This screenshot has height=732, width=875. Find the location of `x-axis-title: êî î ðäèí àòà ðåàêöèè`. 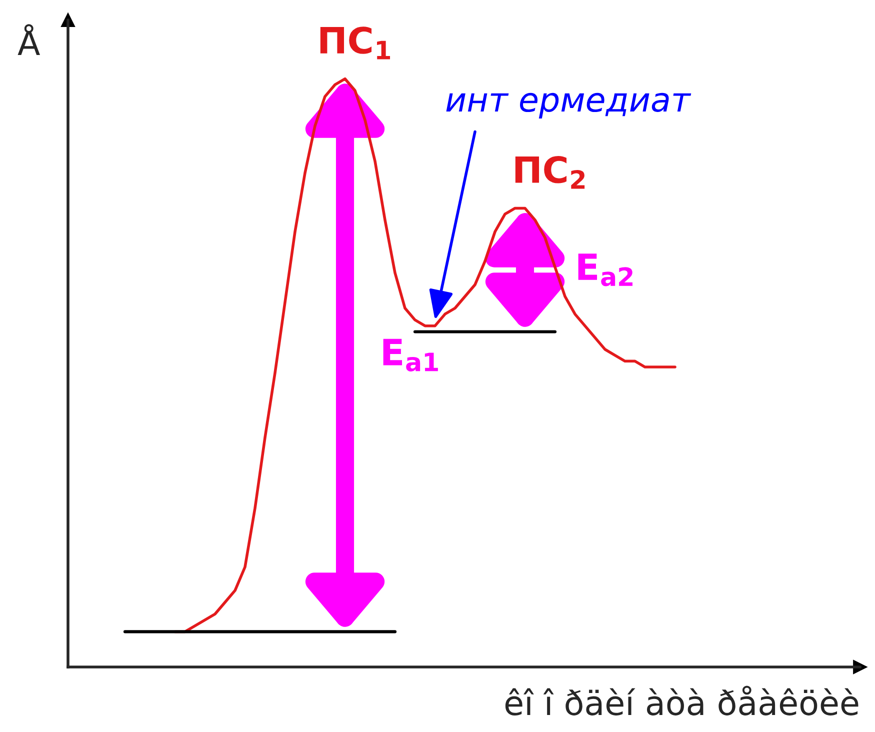

x-axis-title: êî î ðäèí àòà ðåàêöèè is located at coordinates (681, 701).